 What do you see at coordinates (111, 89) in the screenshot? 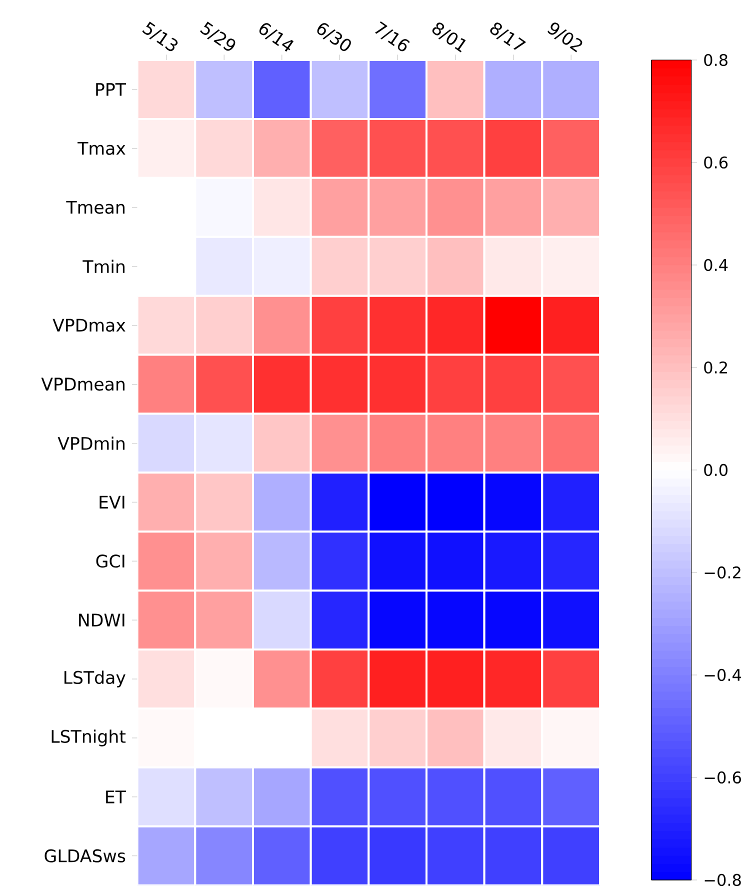
I see `y-tick-label: PPT` at bounding box center [111, 89].